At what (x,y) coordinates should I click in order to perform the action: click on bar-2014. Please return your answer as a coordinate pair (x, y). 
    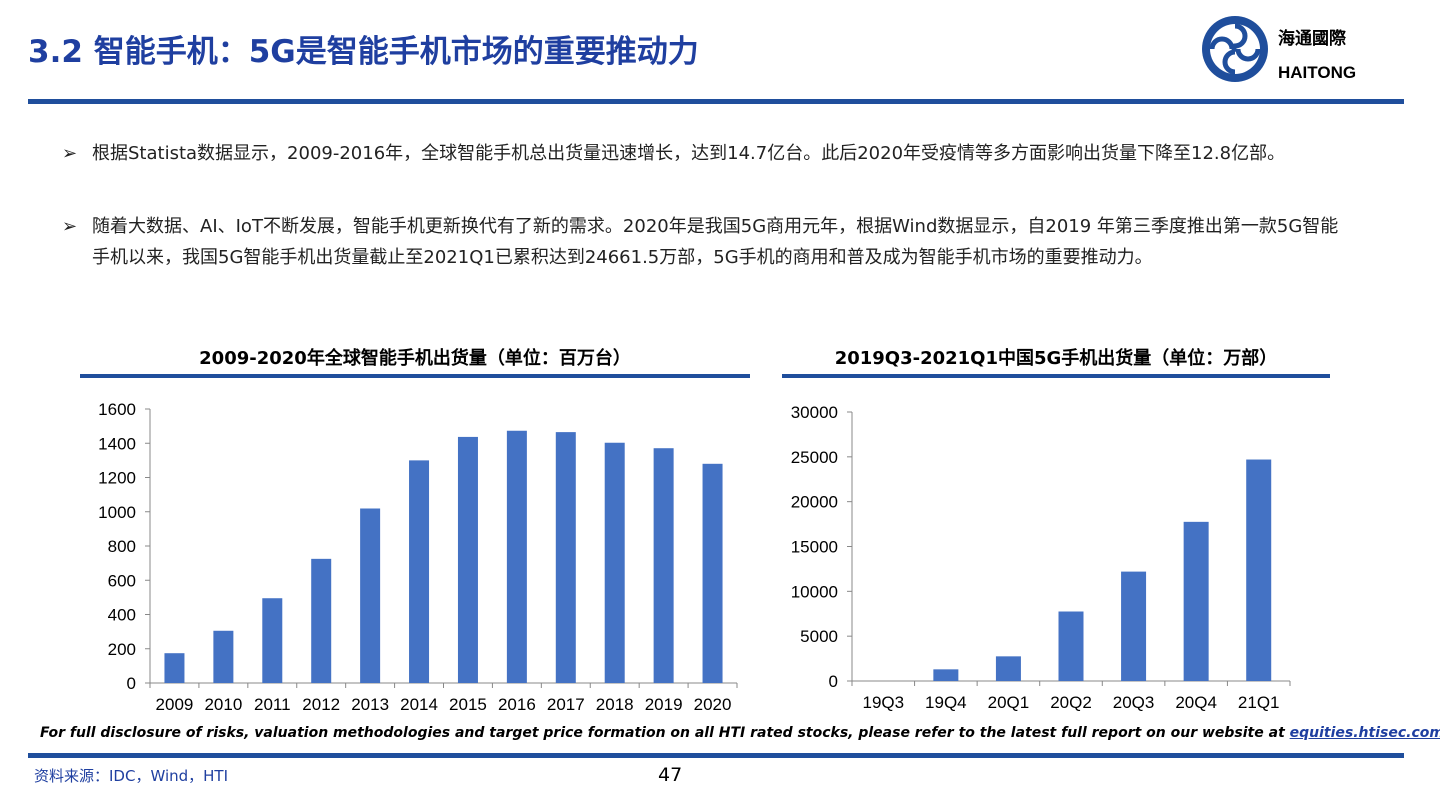
    Looking at the image, I should click on (419, 571).